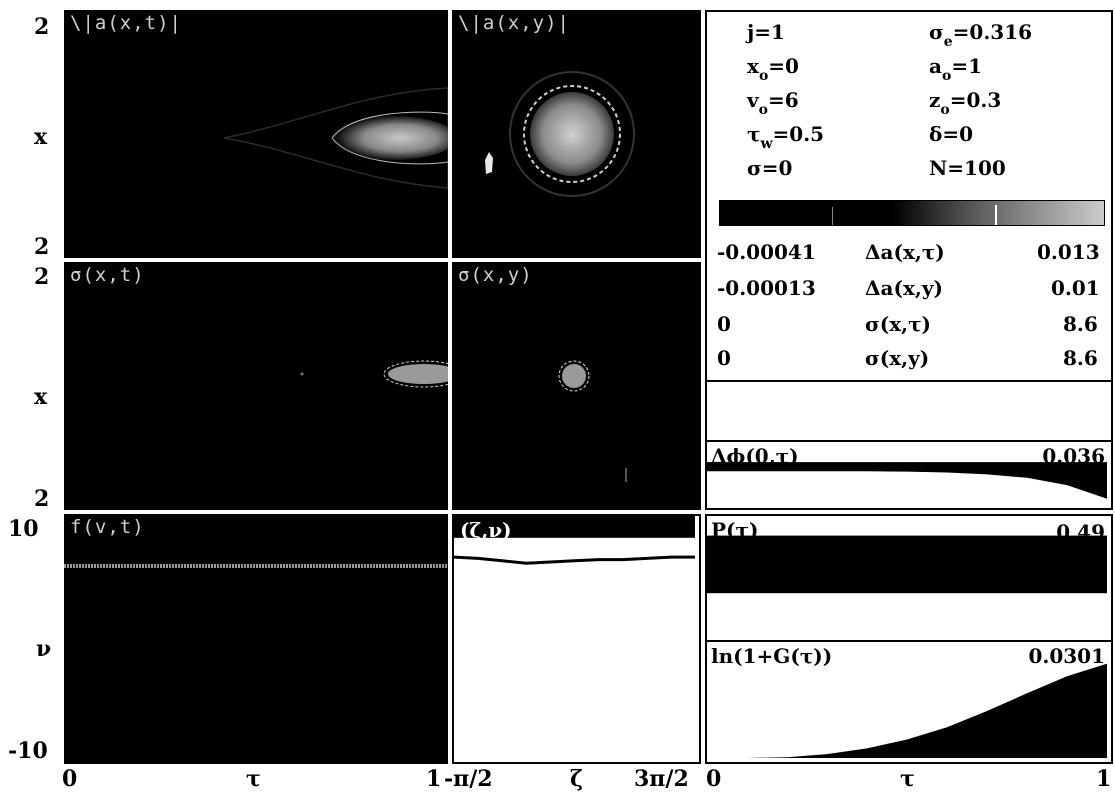  I want to click on p-chart, so click(907, 564).